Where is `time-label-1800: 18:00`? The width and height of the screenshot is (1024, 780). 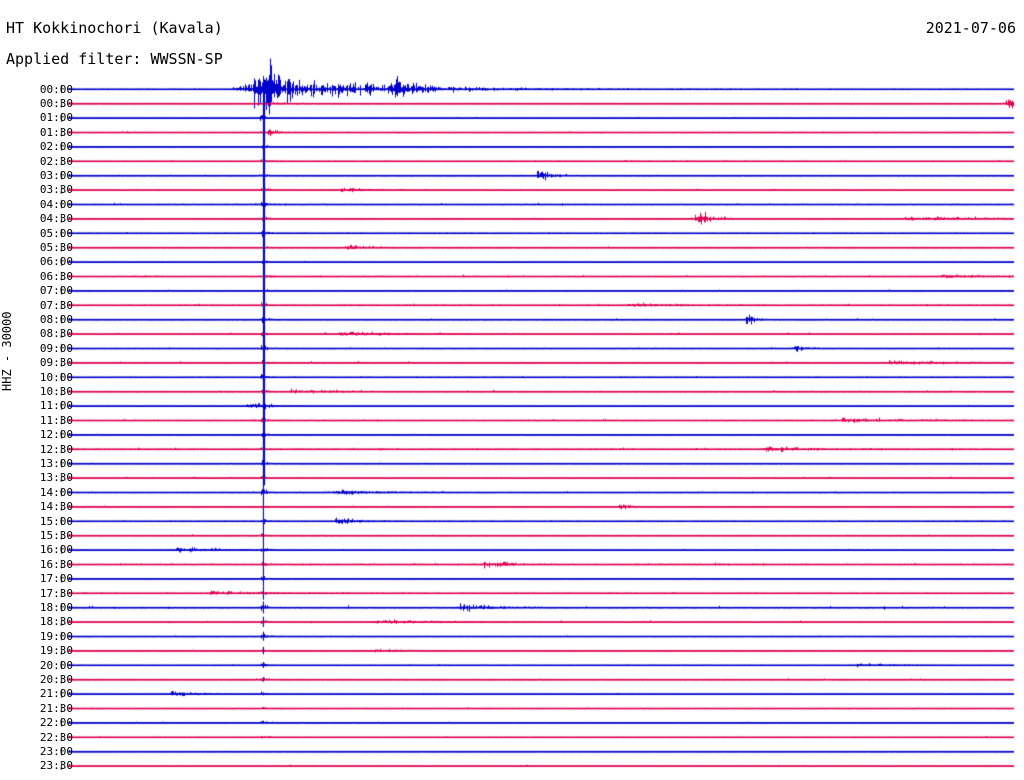 time-label-1800: 18:00 is located at coordinates (56, 607).